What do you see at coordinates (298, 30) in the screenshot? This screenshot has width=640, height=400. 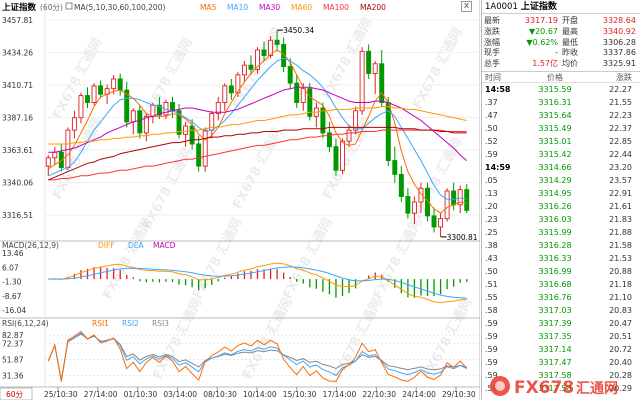 I see `high-annotation: 3450.34` at bounding box center [298, 30].